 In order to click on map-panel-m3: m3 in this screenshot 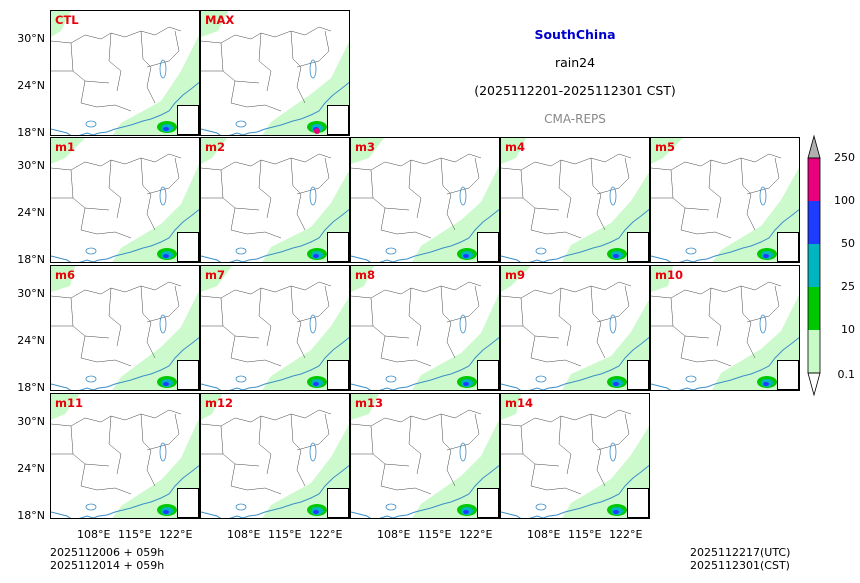, I will do `click(425, 200)`.